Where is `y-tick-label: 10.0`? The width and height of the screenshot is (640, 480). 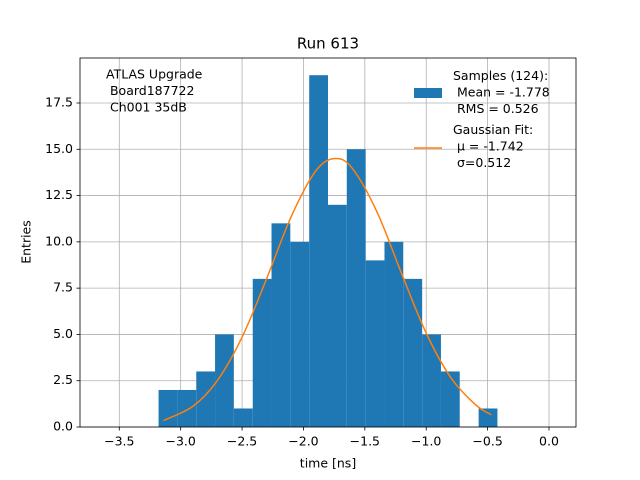
y-tick-label: 10.0 is located at coordinates (59, 240).